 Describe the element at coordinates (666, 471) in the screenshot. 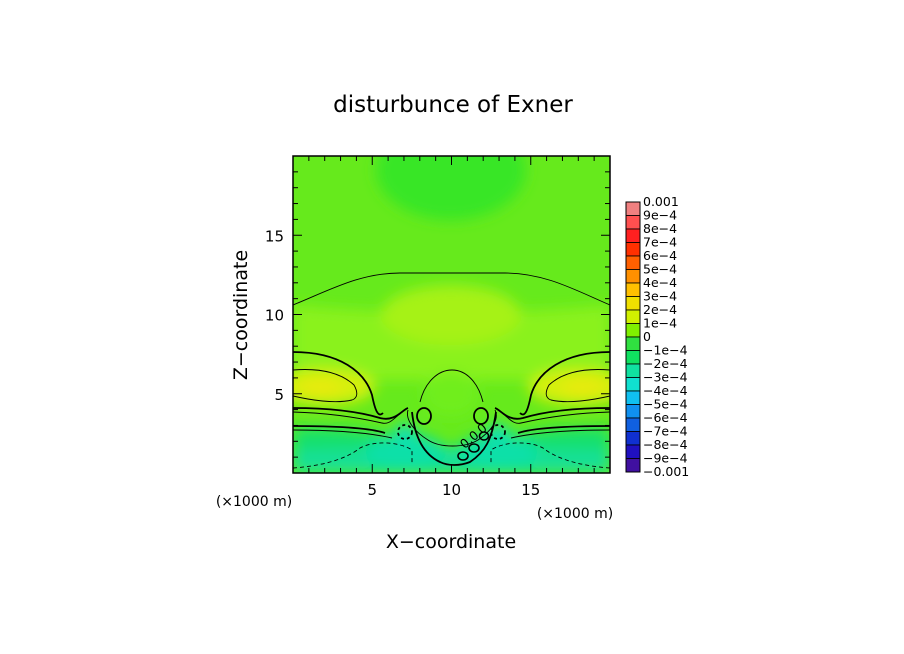

I see `colorbar-label: −0.001` at that location.